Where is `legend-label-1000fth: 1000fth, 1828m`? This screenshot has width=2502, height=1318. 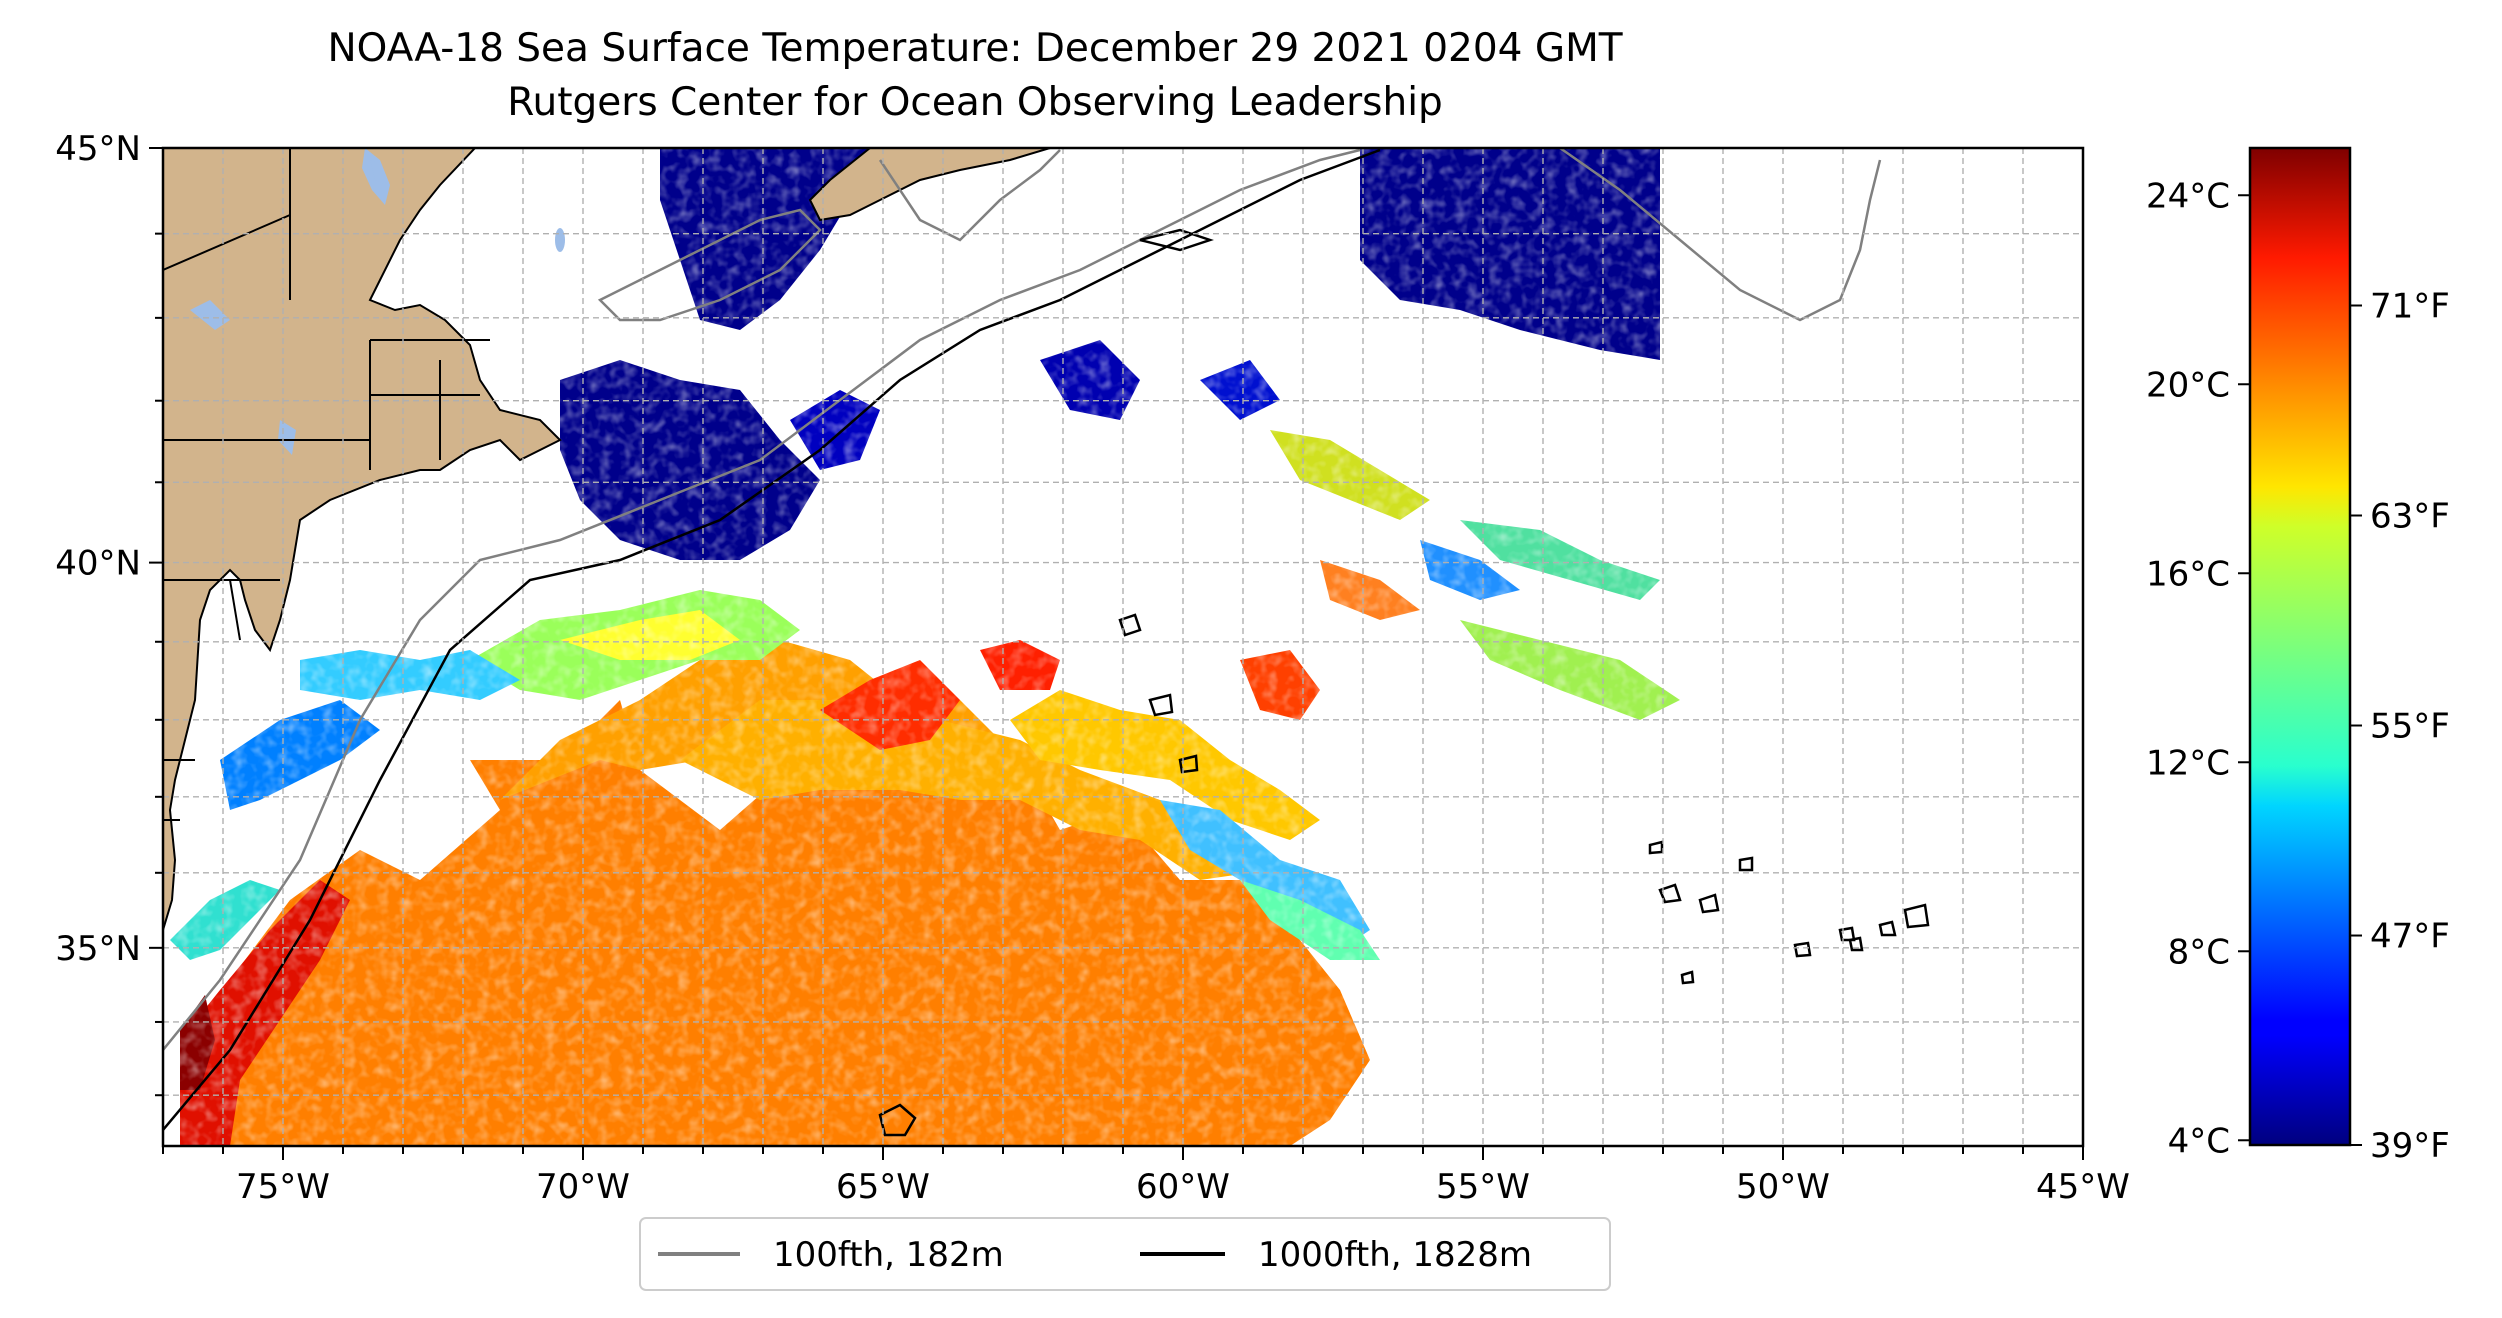 legend-label-1000fth: 1000fth, 1828m is located at coordinates (1395, 1255).